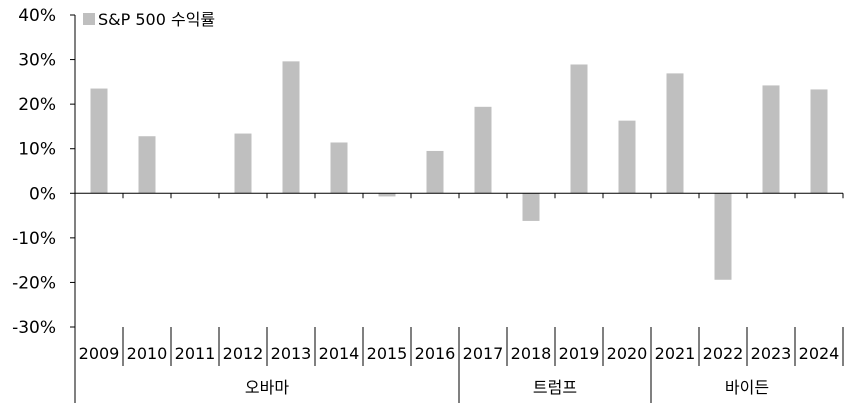 This screenshot has width=846, height=408. Describe the element at coordinates (267, 387) in the screenshot. I see `group-label: 오바마` at that location.